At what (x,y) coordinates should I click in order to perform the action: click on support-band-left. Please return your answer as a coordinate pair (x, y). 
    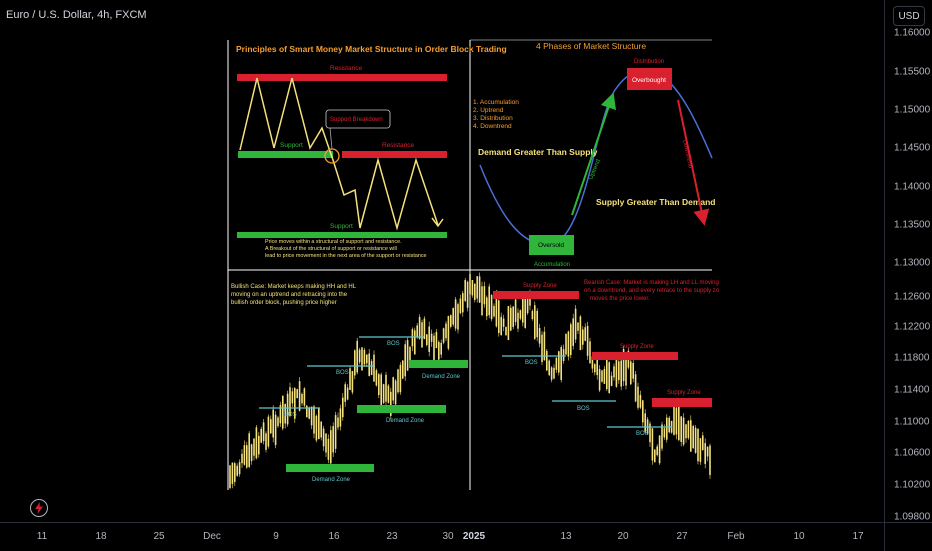
    Looking at the image, I should click on (285, 154).